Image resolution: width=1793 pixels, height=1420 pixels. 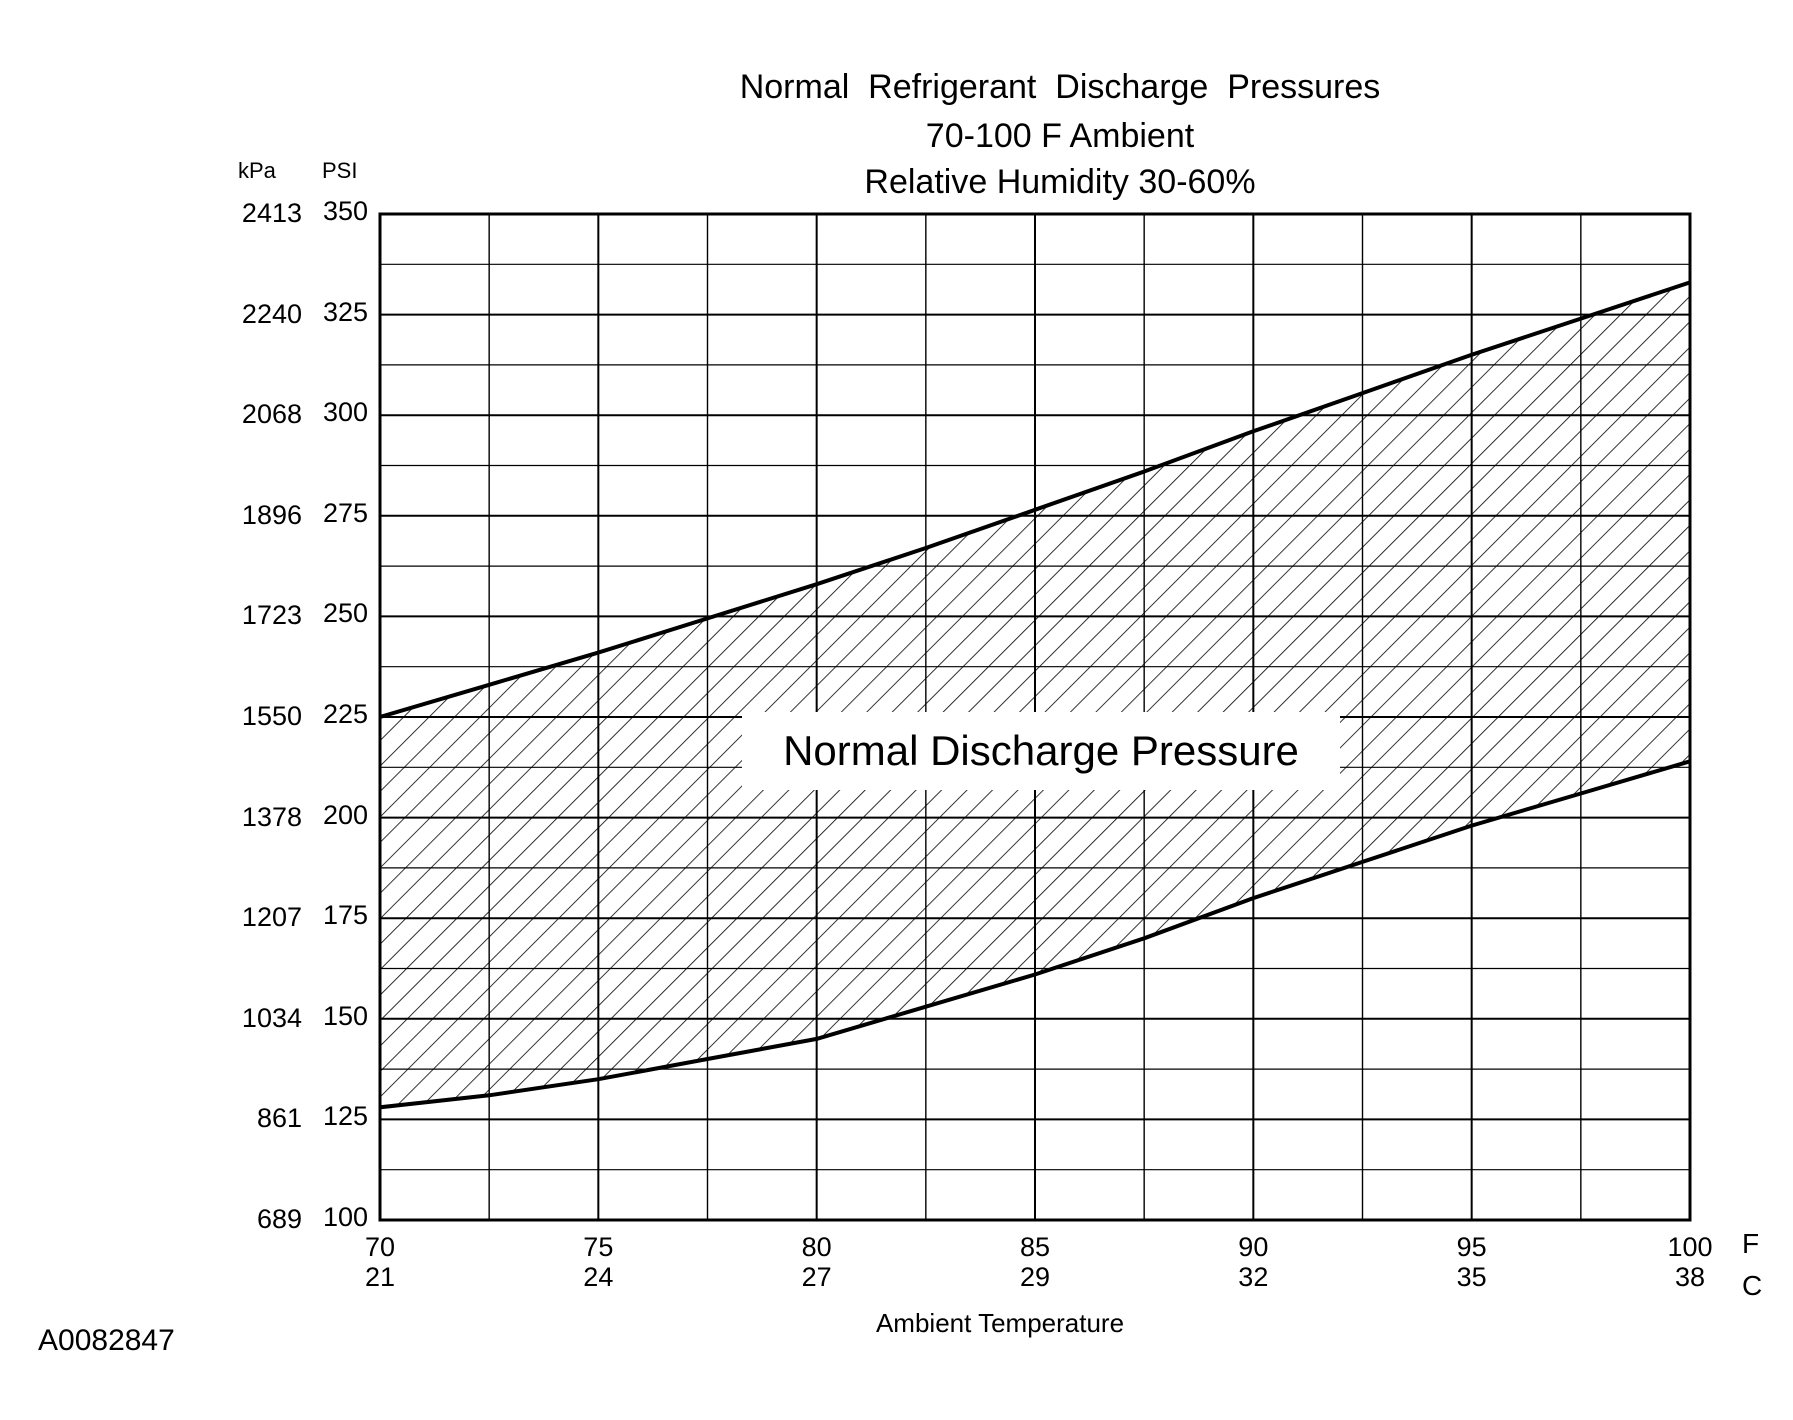 I want to click on y-tick-kpa-1034: 1034, so click(x=271, y=1017).